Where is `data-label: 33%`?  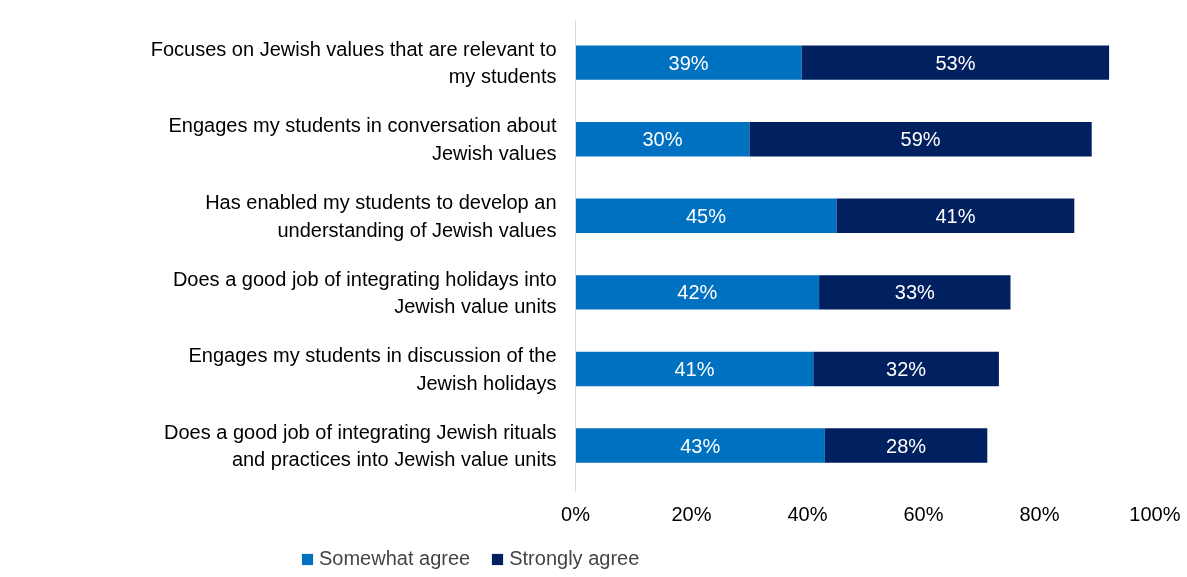 data-label: 33% is located at coordinates (915, 292).